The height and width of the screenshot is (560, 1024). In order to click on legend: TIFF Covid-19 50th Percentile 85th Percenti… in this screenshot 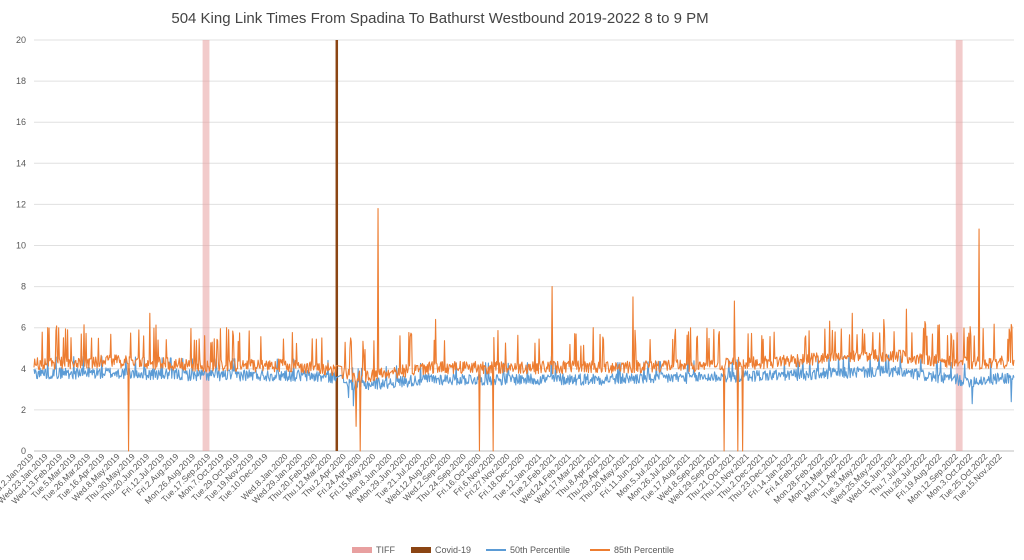, I will do `click(513, 550)`.